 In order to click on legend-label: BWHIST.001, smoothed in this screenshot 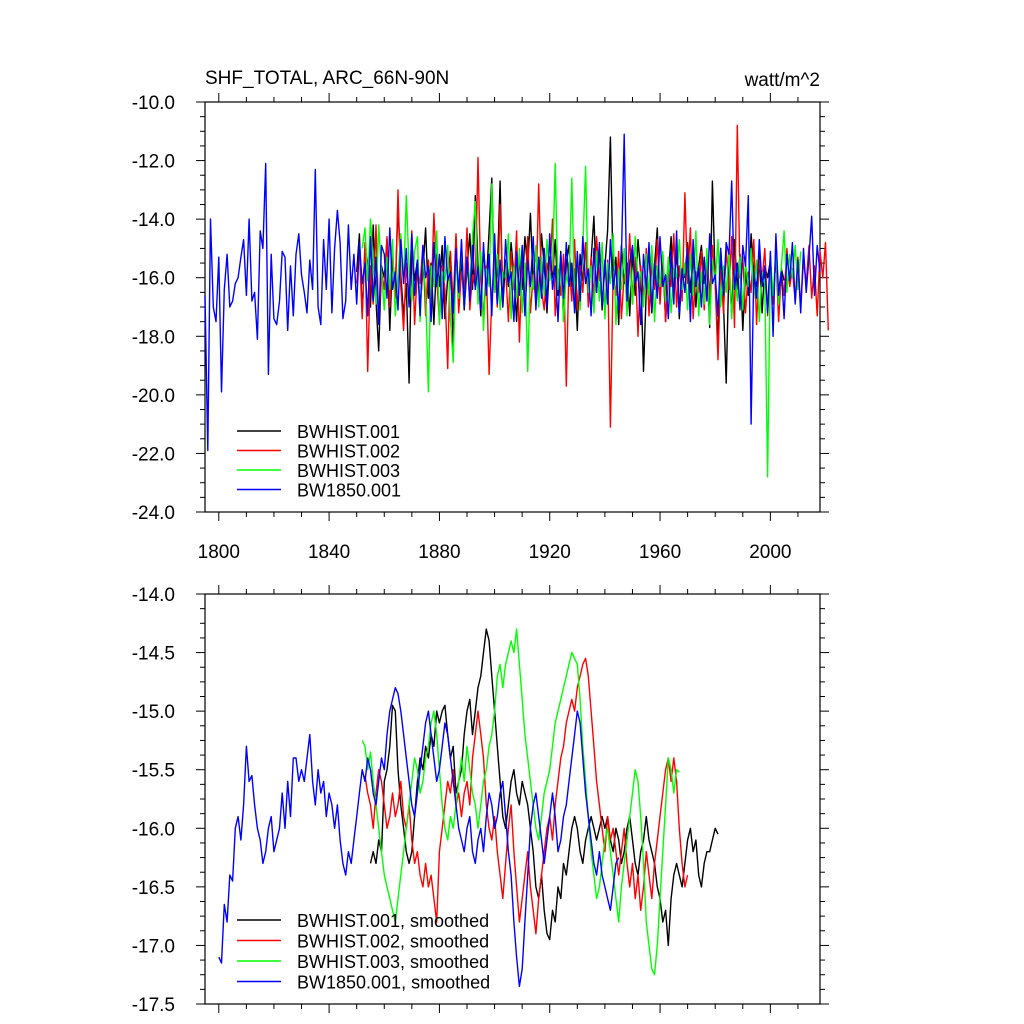, I will do `click(393, 921)`.